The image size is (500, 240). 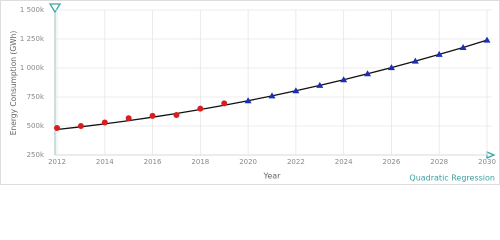 What do you see at coordinates (55, 8) in the screenshot?
I see `y-handle` at bounding box center [55, 8].